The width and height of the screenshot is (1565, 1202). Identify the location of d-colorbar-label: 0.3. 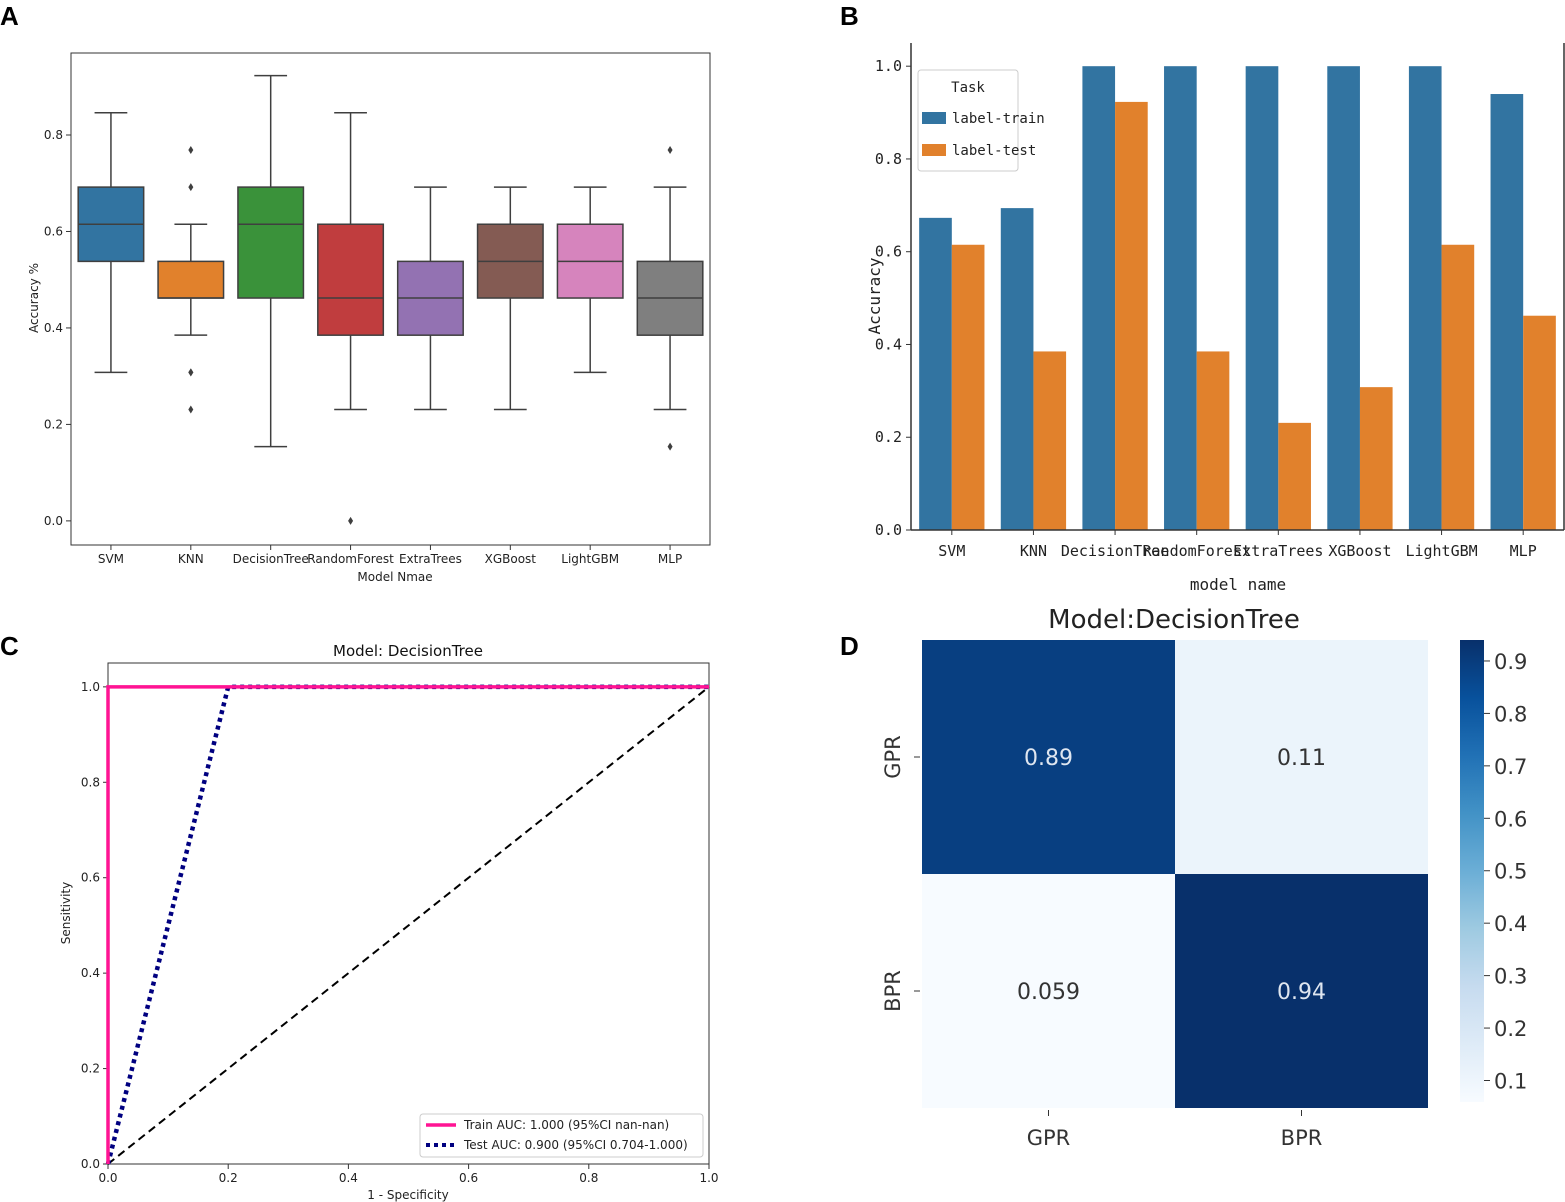
(1510, 977).